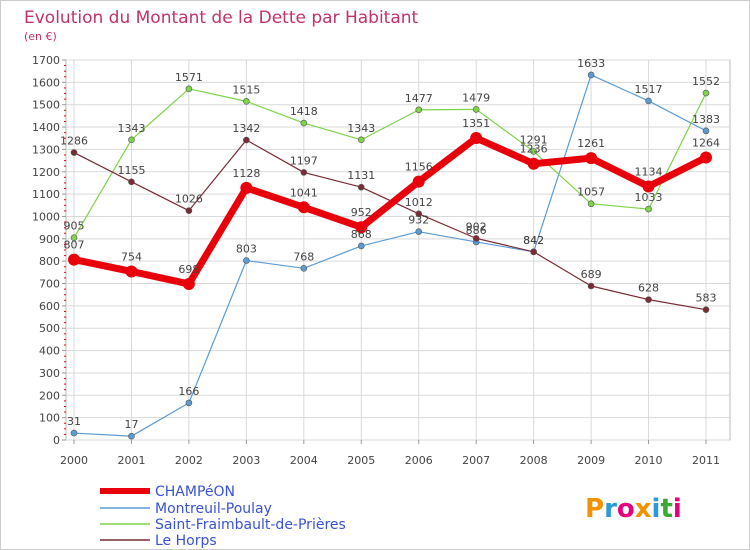 Image resolution: width=750 pixels, height=550 pixels. What do you see at coordinates (304, 192) in the screenshot?
I see `data-label: 1041` at bounding box center [304, 192].